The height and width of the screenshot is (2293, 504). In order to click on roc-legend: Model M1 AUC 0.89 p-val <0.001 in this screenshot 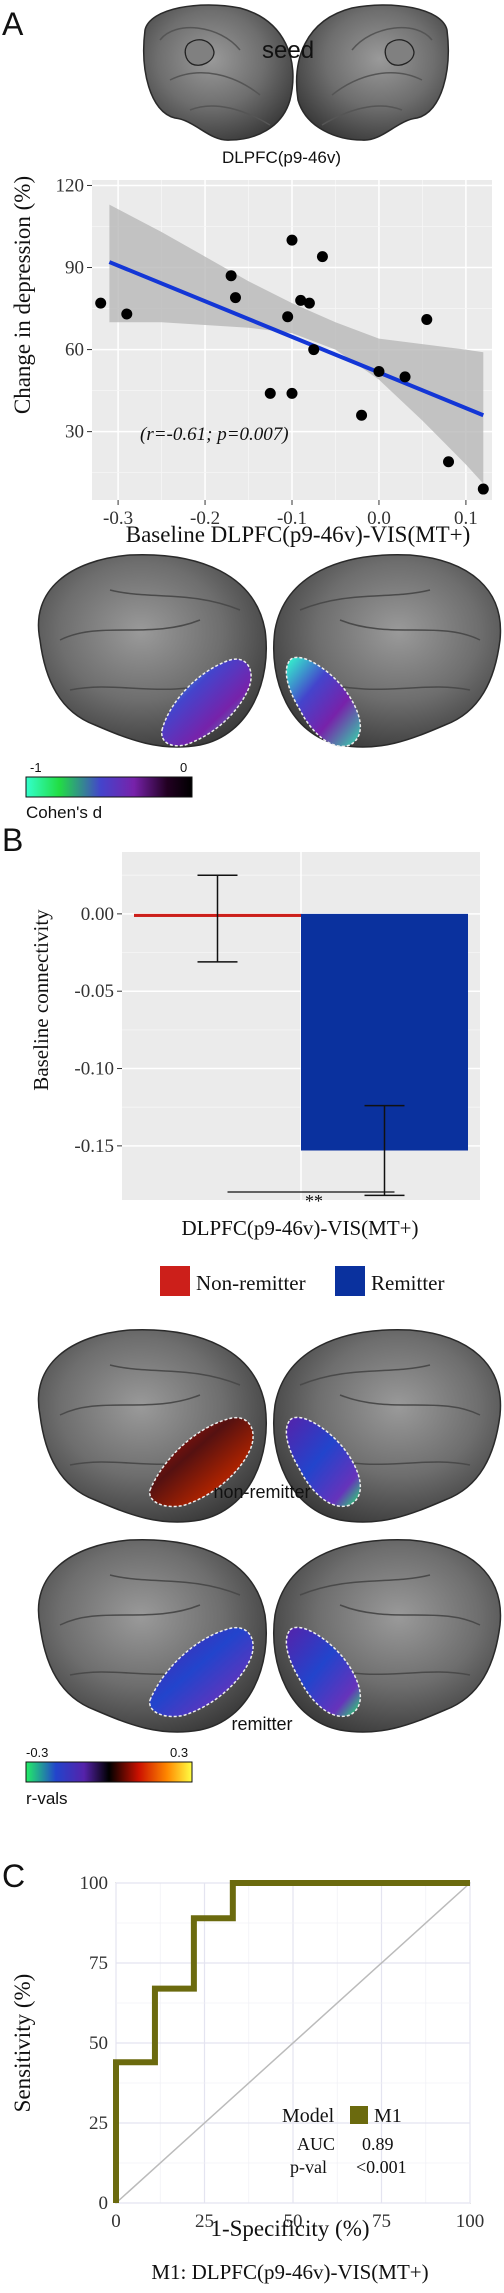, I will do `click(344, 2141)`.